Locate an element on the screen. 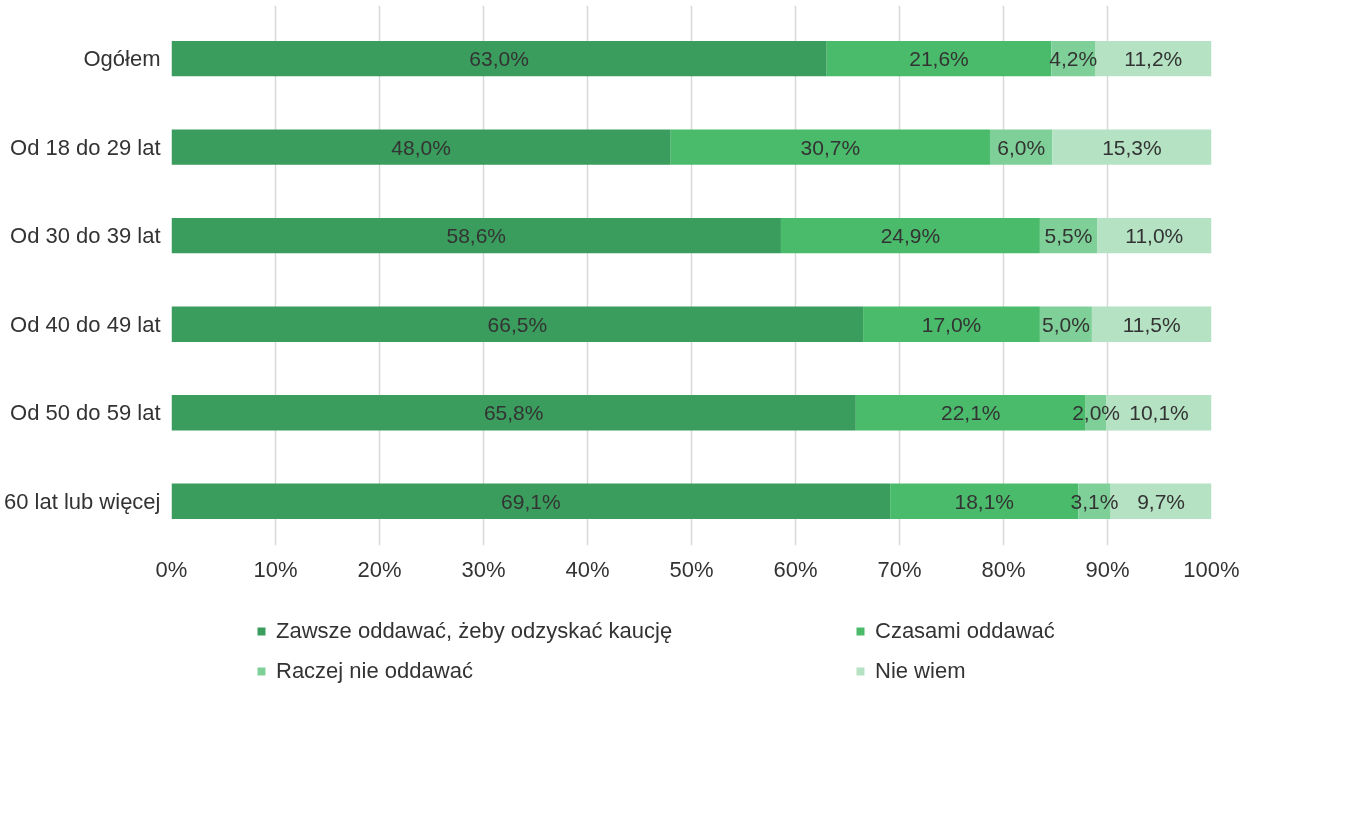 The image size is (1350, 835). data-label: 5,0% is located at coordinates (1065, 324).